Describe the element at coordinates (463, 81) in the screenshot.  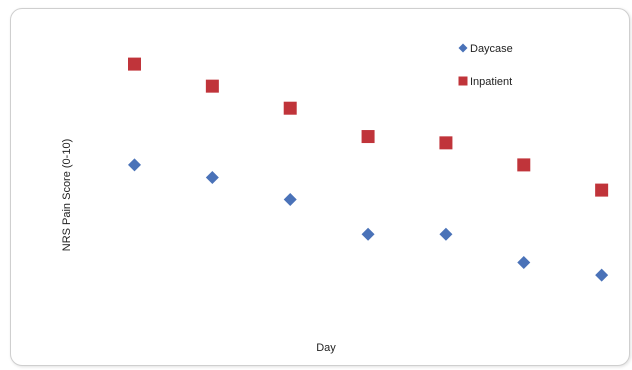
I see `inpatient-legend-marker` at that location.